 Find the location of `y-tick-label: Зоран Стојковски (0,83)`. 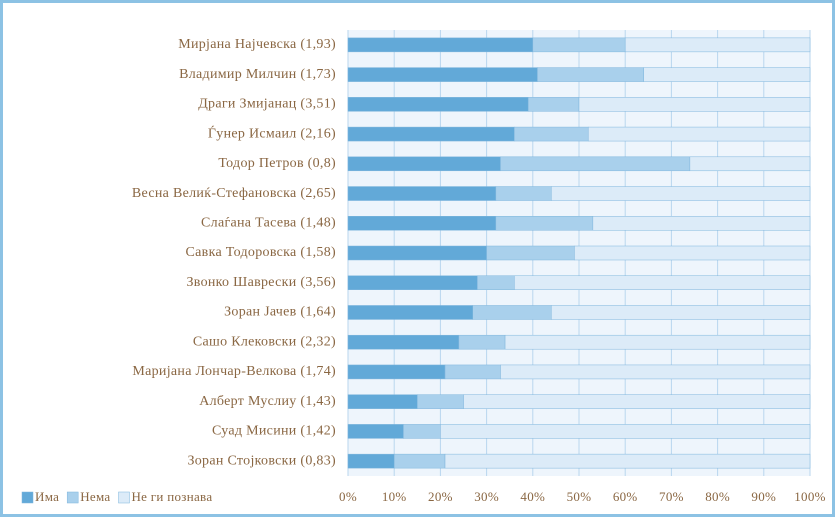

y-tick-label: Зоран Стојковски (0,83) is located at coordinates (261, 460).